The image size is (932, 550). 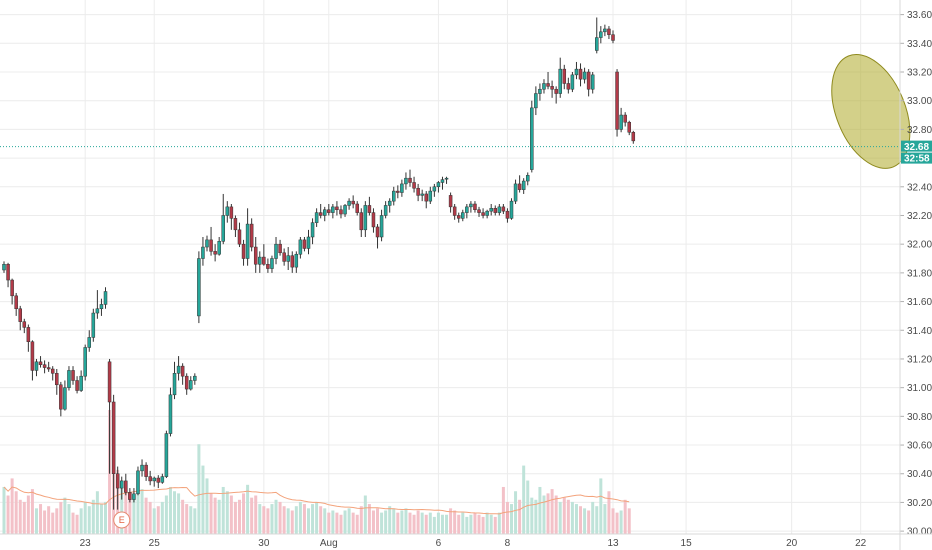 I want to click on earnings-marker-label: E, so click(x=122, y=520).